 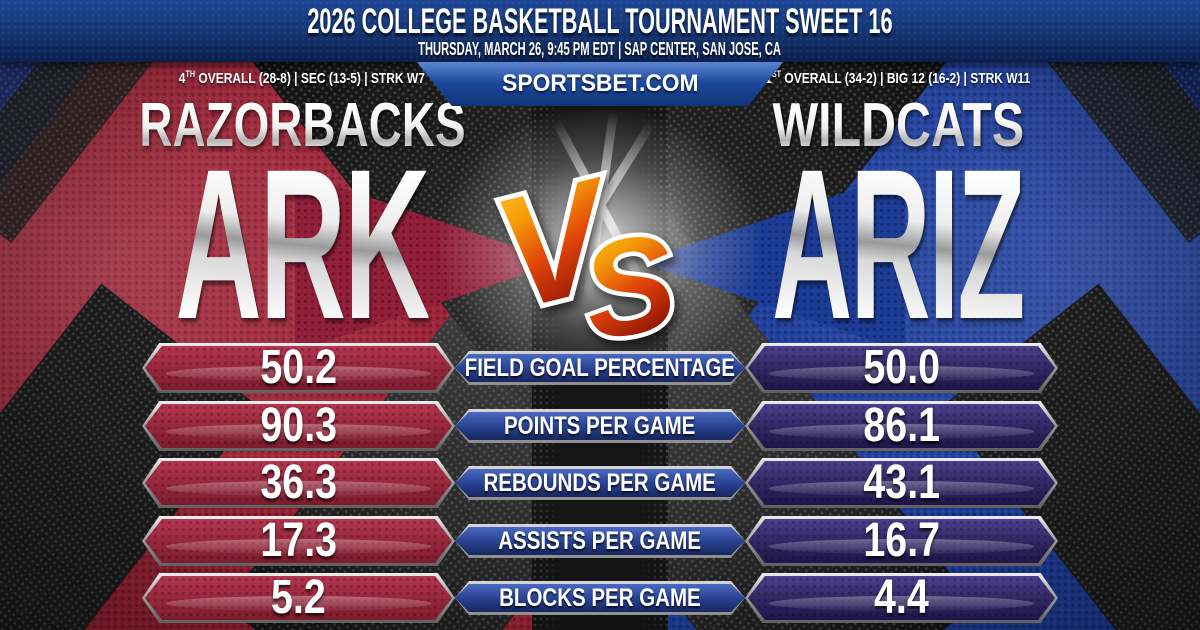 I want to click on sportsbet-url: SPORTSBET.COM, so click(x=600, y=83).